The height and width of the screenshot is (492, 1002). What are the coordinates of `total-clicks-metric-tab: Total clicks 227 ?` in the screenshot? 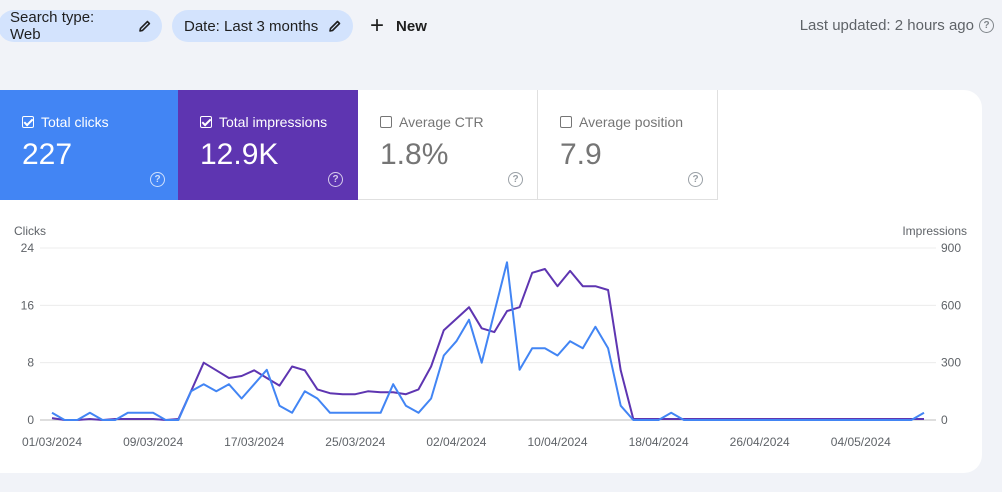 It's located at (90, 145).